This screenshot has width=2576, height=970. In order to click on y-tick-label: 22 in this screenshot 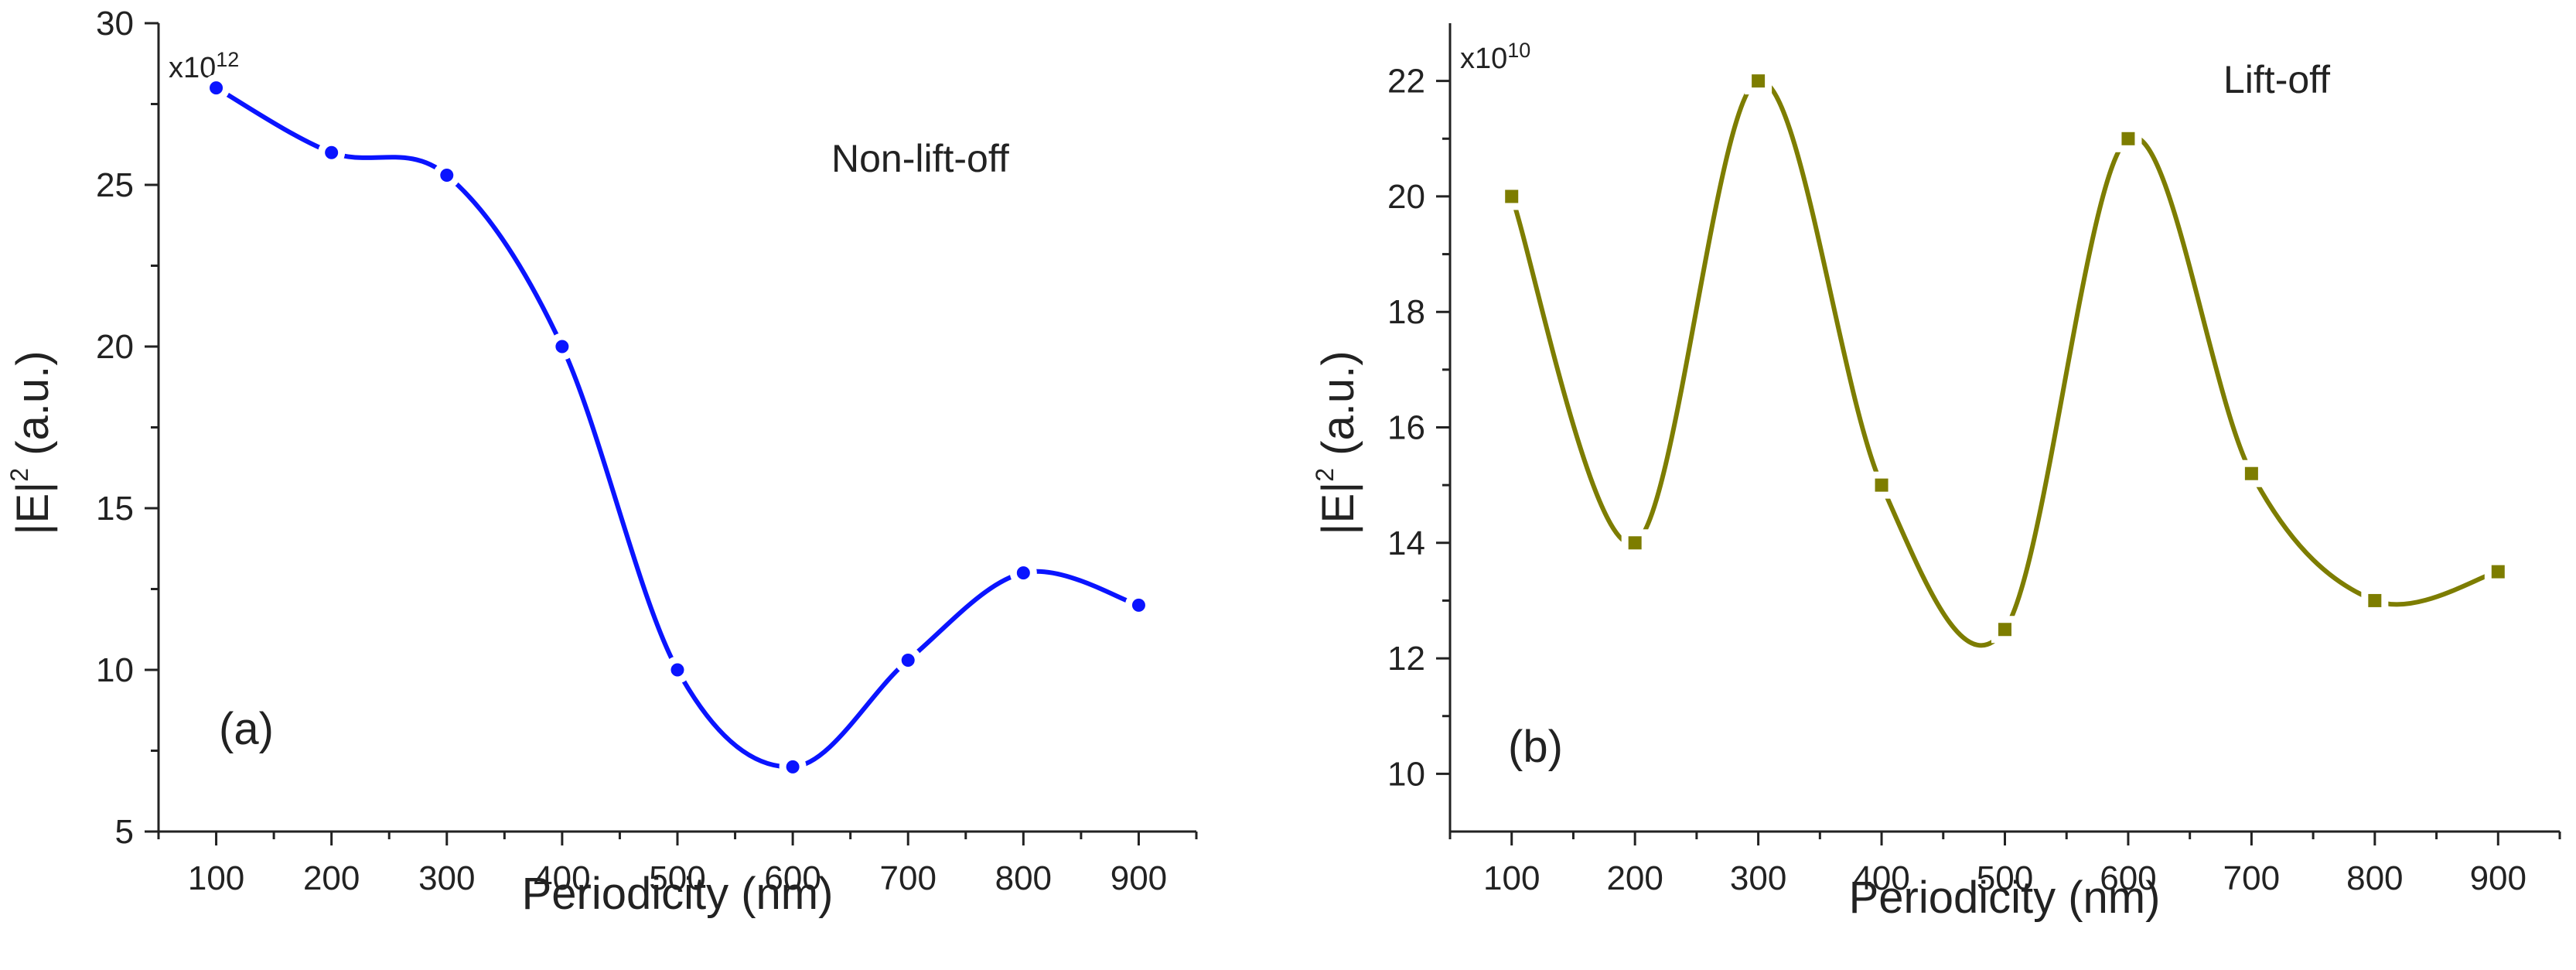, I will do `click(1406, 82)`.